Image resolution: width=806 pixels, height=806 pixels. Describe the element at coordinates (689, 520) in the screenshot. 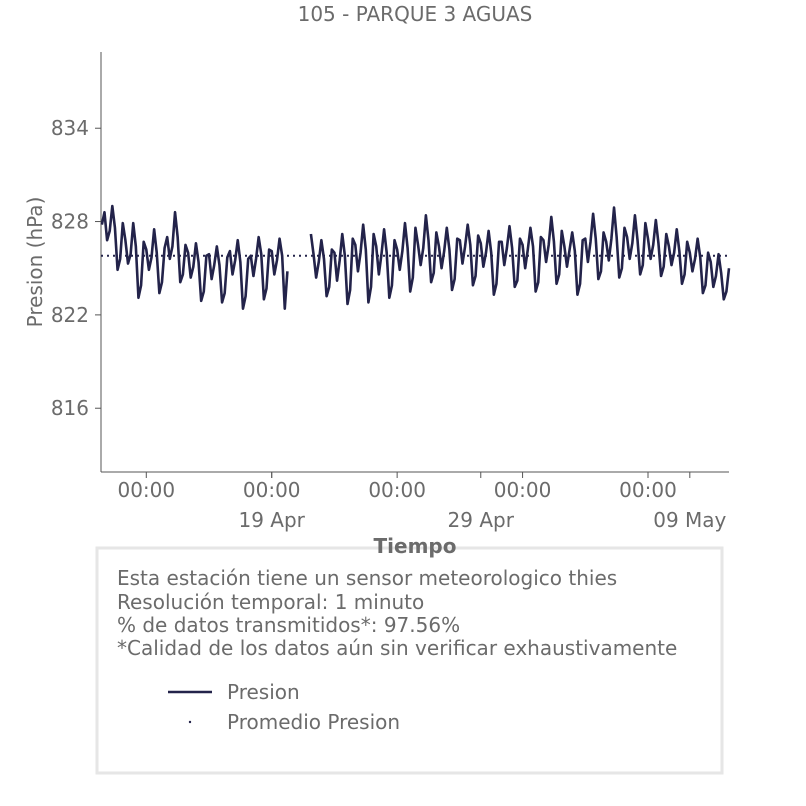

I see `x-date-label: 09 May` at that location.